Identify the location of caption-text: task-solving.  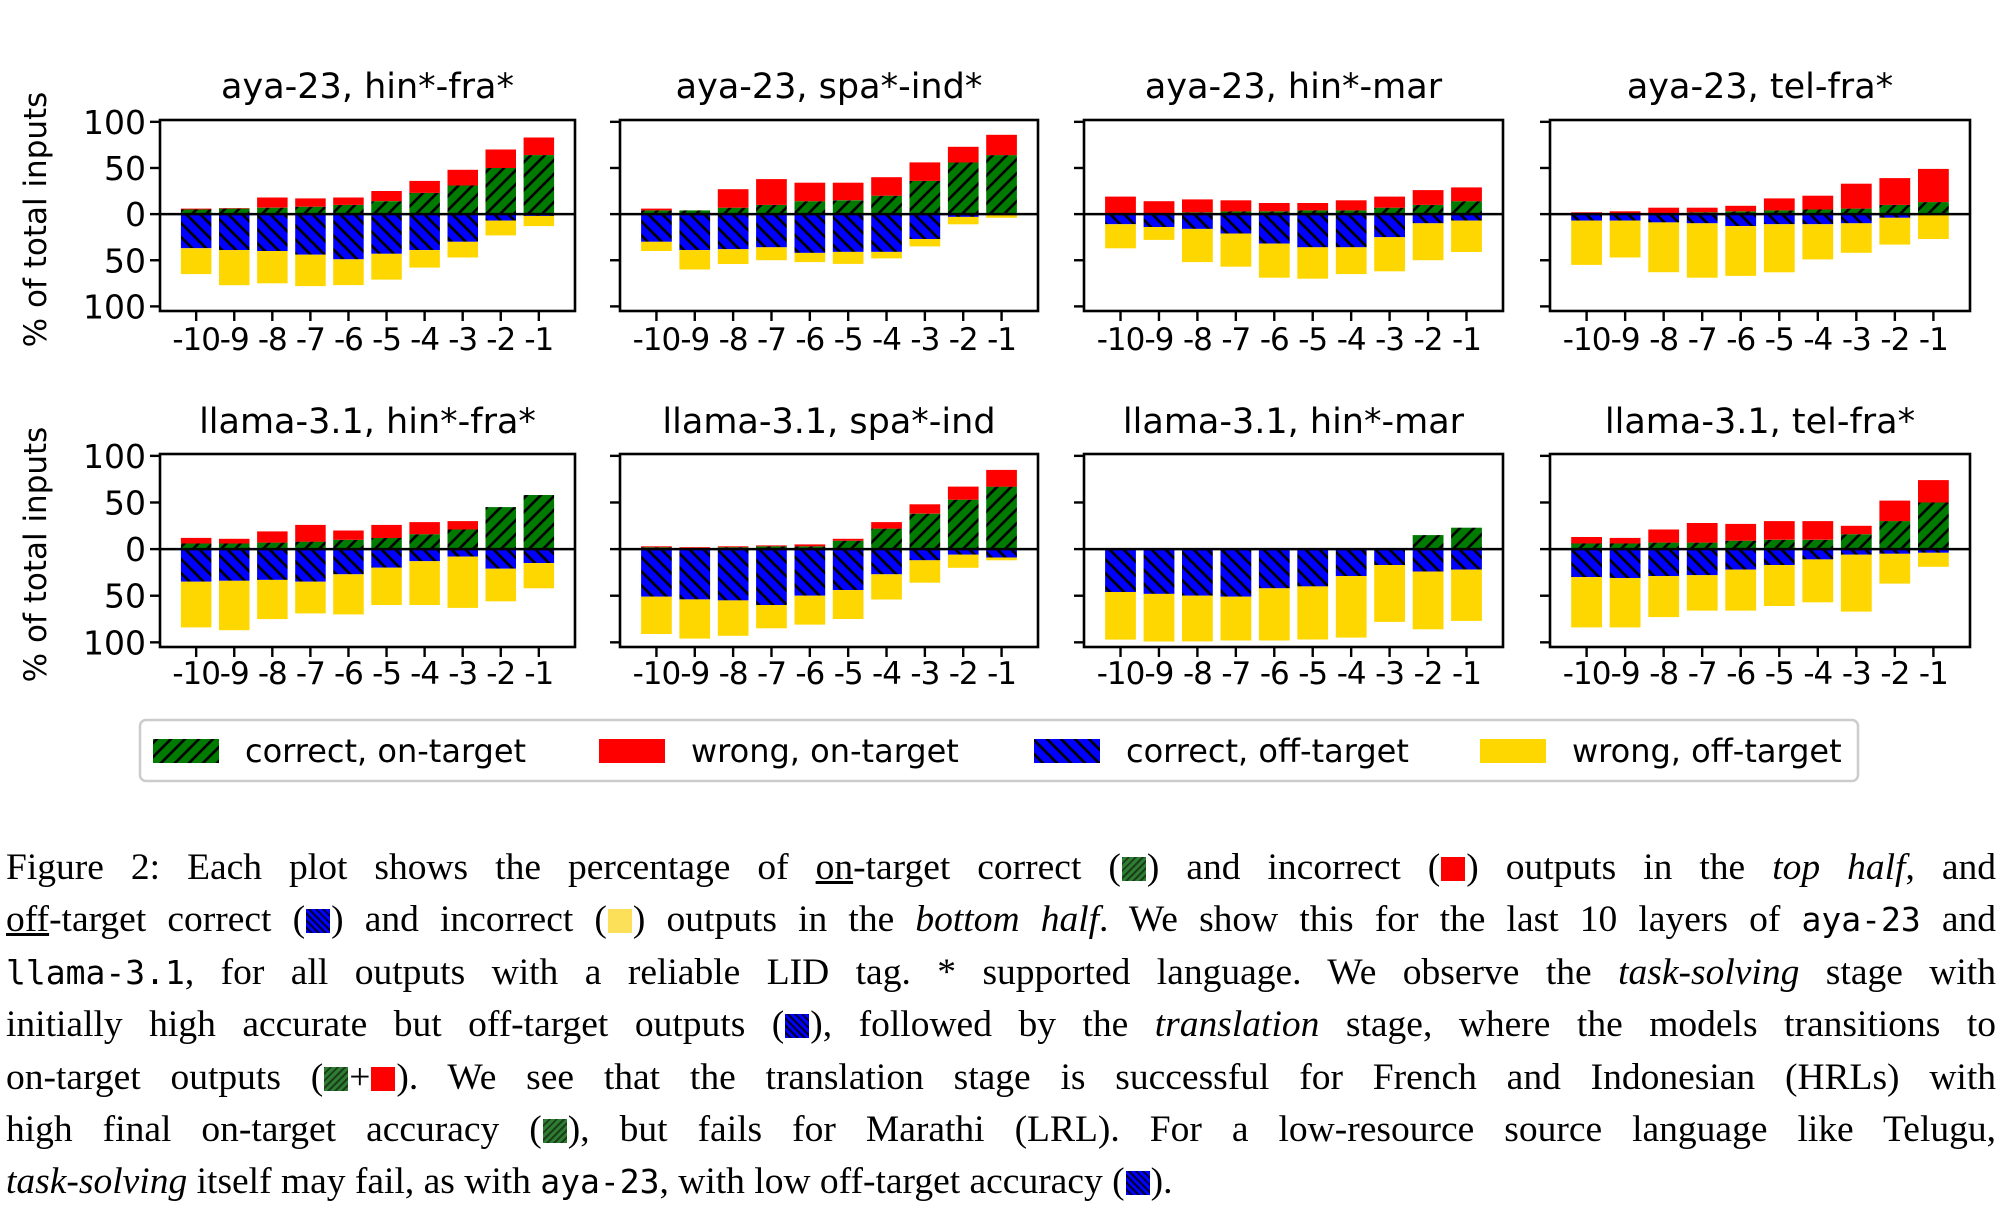
(97, 1182).